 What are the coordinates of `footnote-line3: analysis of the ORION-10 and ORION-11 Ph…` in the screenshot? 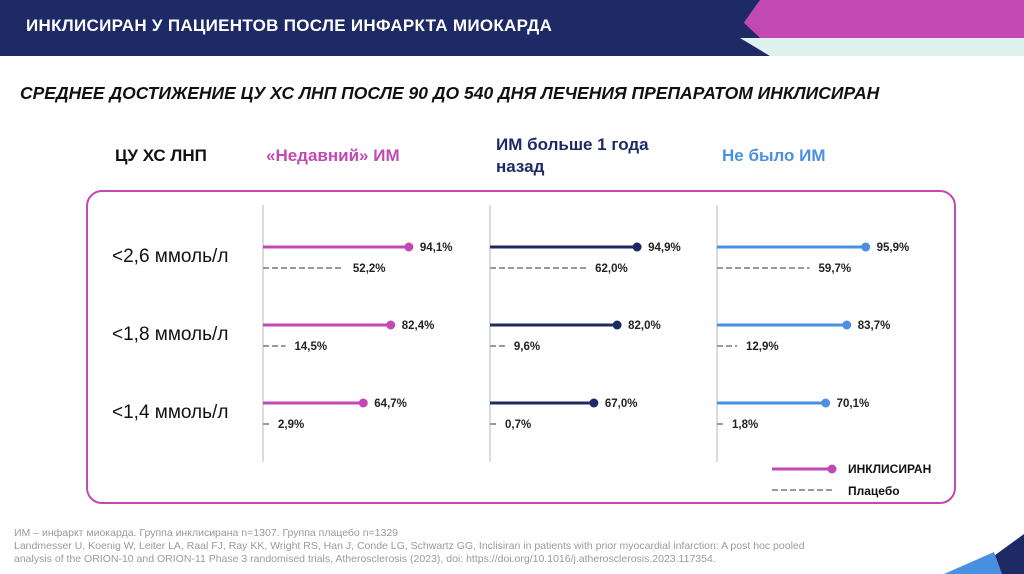 It's located at (365, 559).